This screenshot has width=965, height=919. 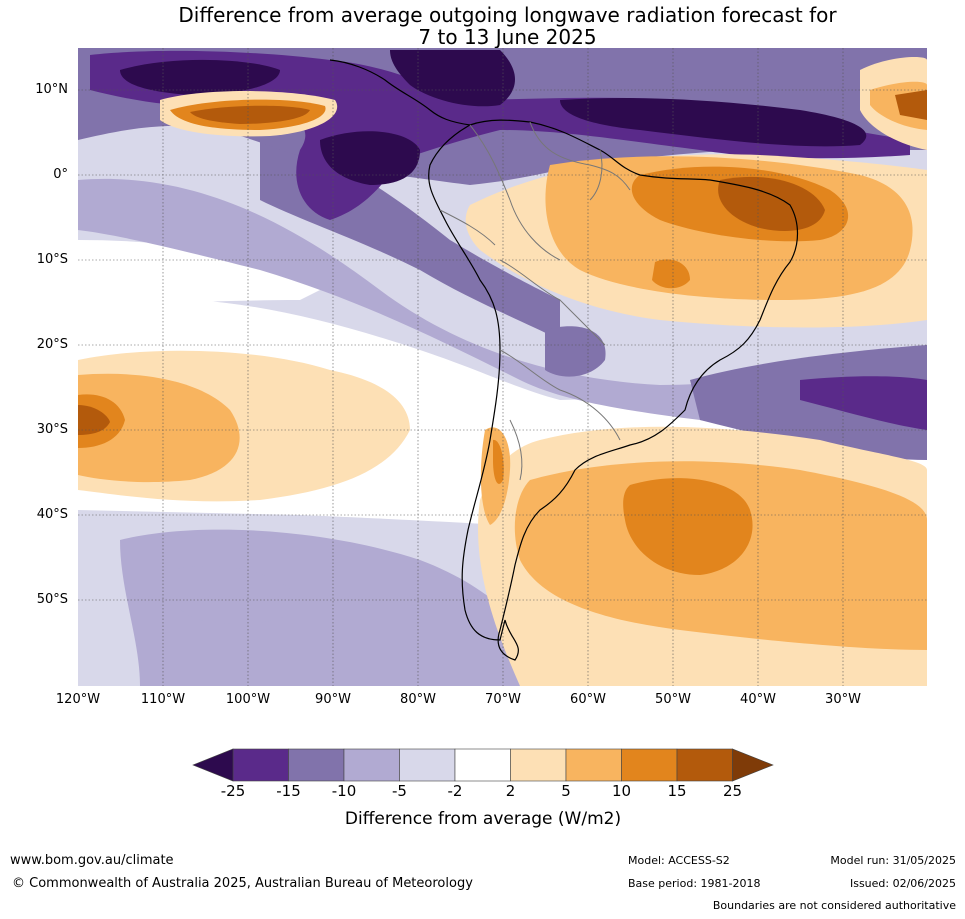 What do you see at coordinates (694, 883) in the screenshot?
I see `base-period-text: Base period: 1981-2018` at bounding box center [694, 883].